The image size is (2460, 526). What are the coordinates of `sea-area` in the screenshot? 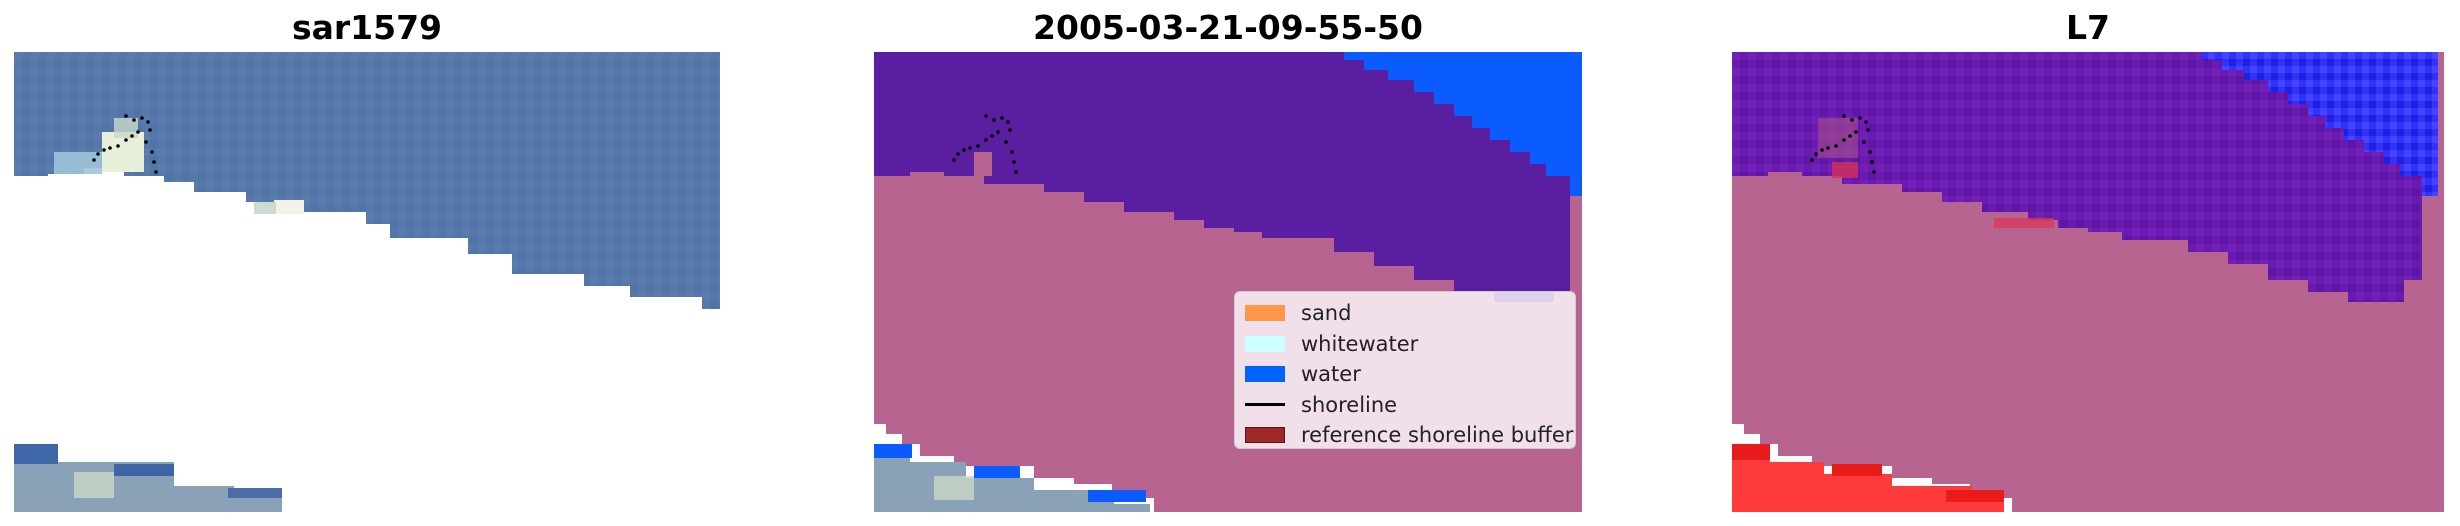 It's located at (367, 180).